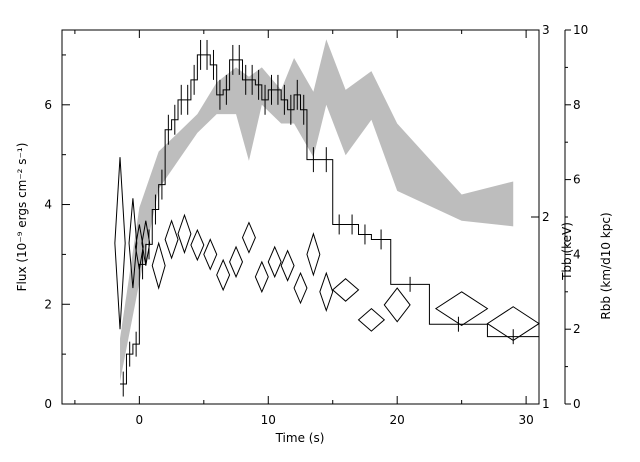 This screenshot has width=640, height=462. Describe the element at coordinates (606, 265) in the screenshot. I see `right2-axis-label: Rbb (km/d10 kpc)` at that location.